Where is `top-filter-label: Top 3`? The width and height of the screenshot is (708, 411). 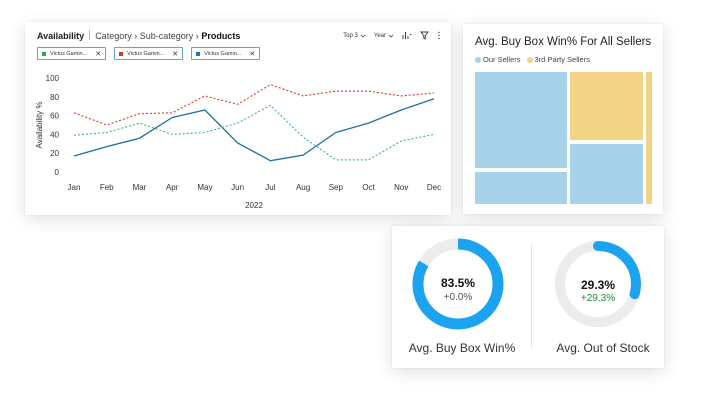
top-filter-label: Top 3 is located at coordinates (350, 35).